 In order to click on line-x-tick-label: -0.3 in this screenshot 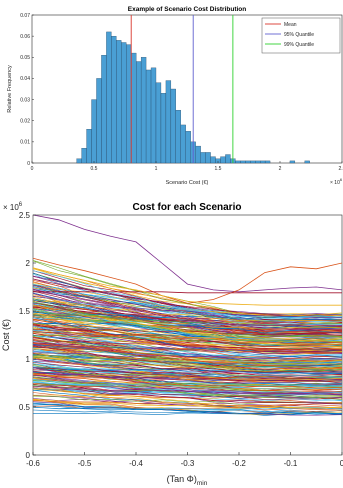, I will do `click(188, 463)`.